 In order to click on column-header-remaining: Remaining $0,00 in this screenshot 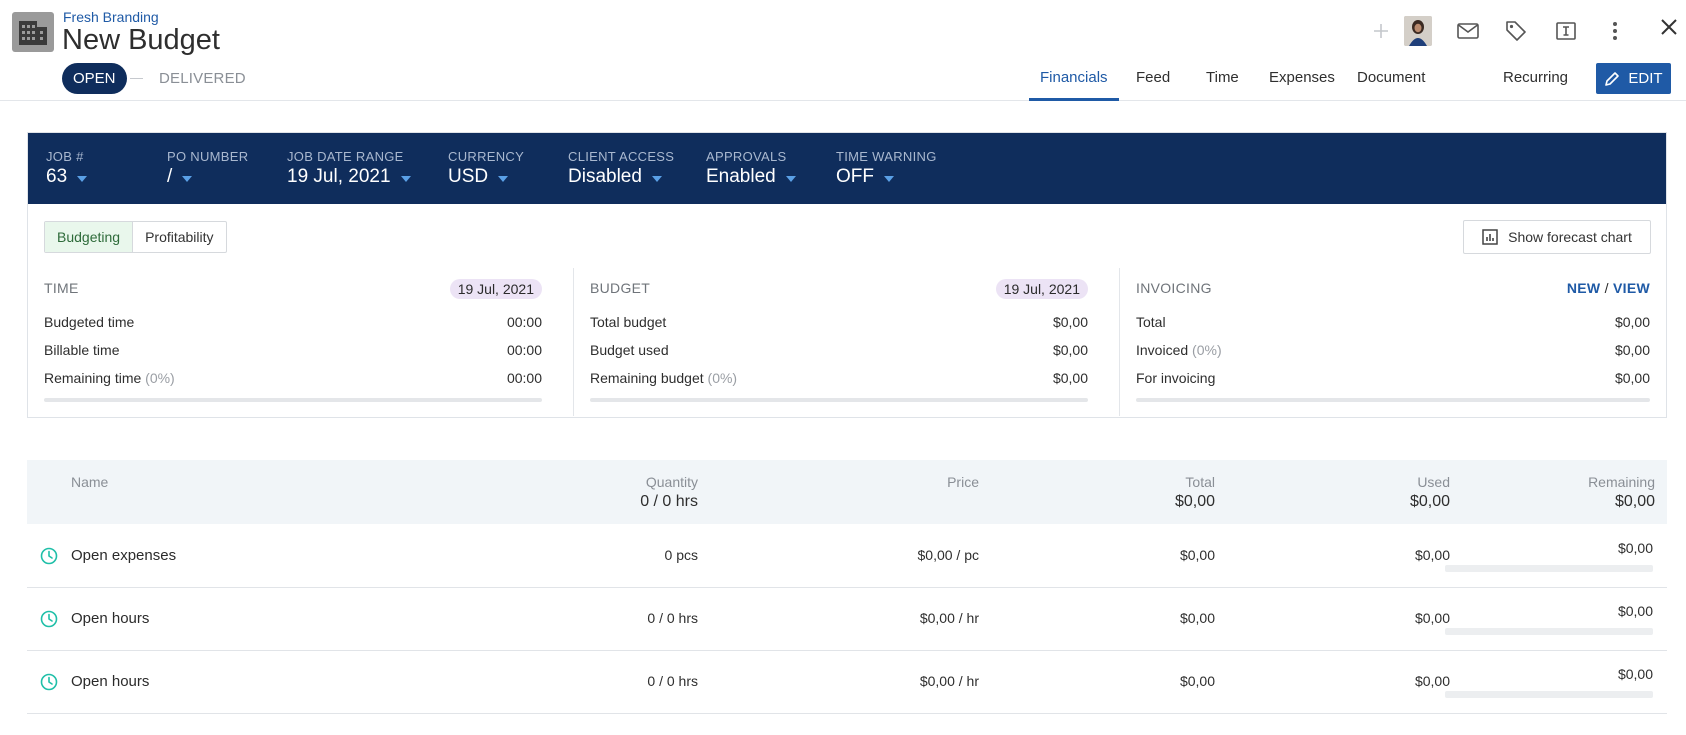, I will do `click(1621, 492)`.